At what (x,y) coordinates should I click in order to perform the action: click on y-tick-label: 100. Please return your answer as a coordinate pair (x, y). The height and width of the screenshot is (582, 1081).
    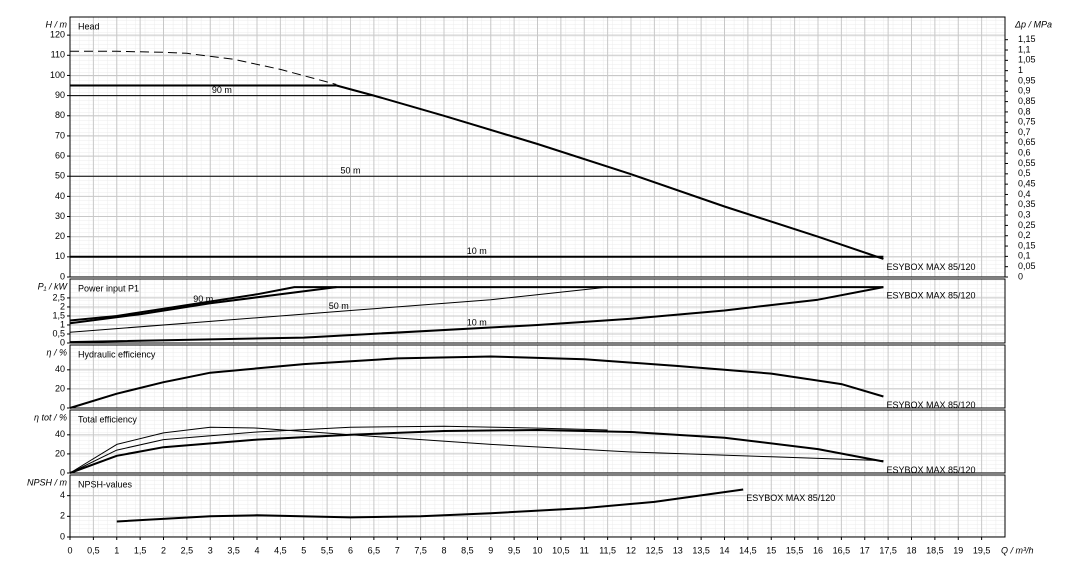
    Looking at the image, I should click on (57, 75).